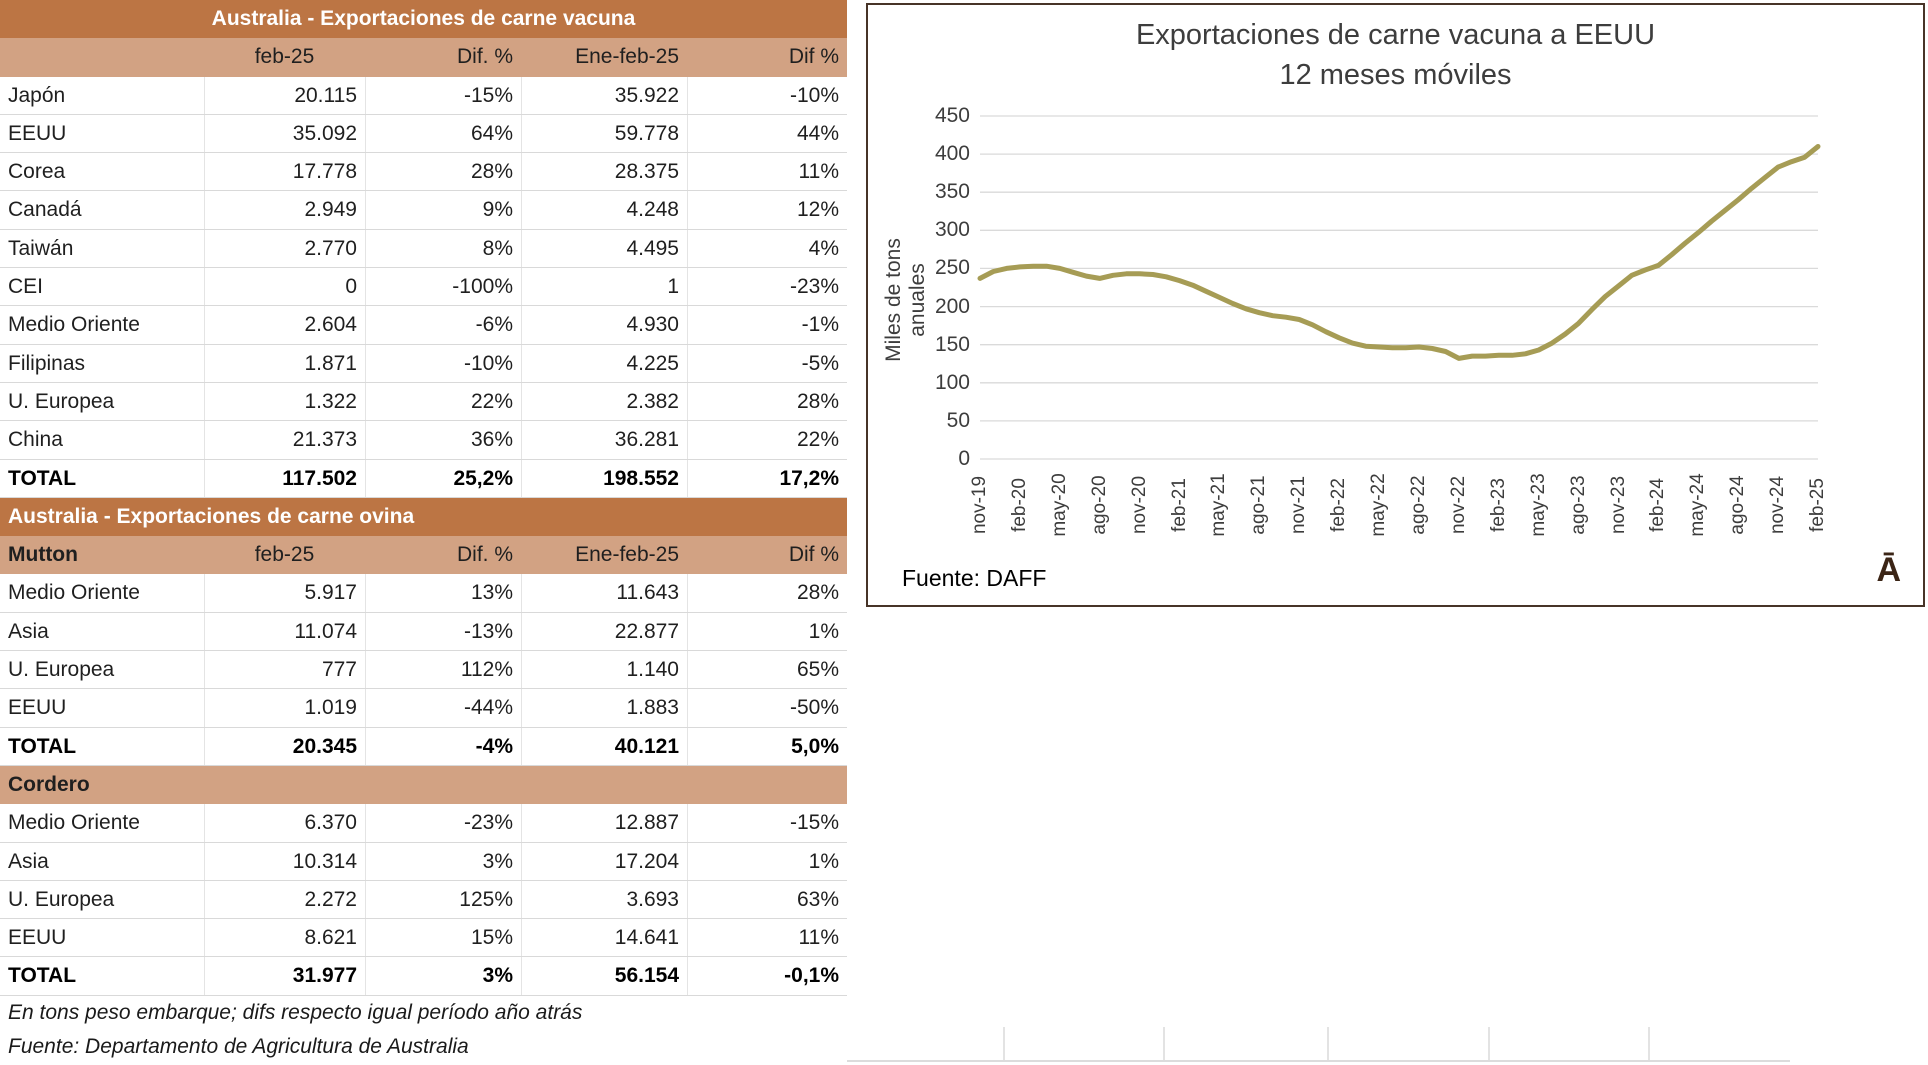 The height and width of the screenshot is (1065, 1928). Describe the element at coordinates (284, 899) in the screenshot. I see `cell-value: 2.272` at that location.